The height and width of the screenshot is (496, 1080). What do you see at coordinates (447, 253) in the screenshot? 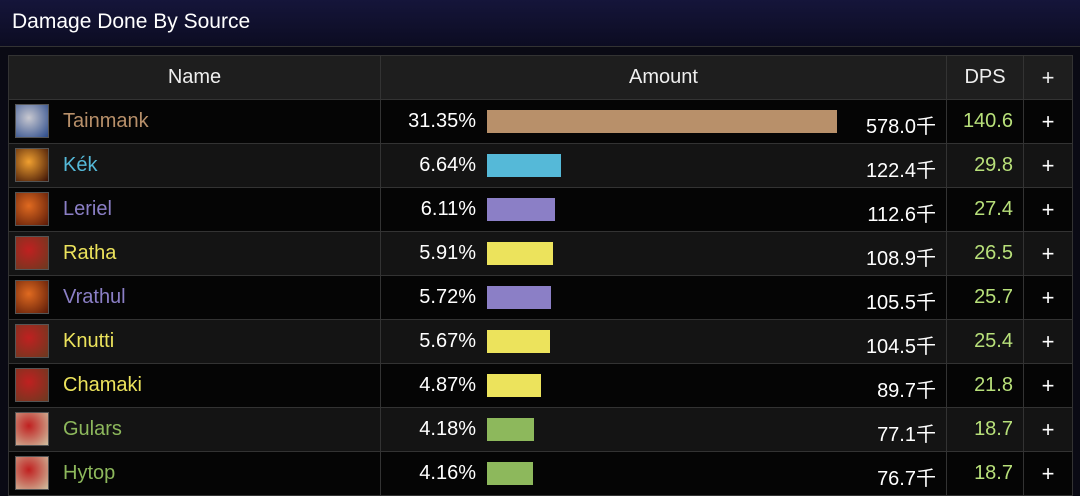
I see `damage-percent: 5.91%` at bounding box center [447, 253].